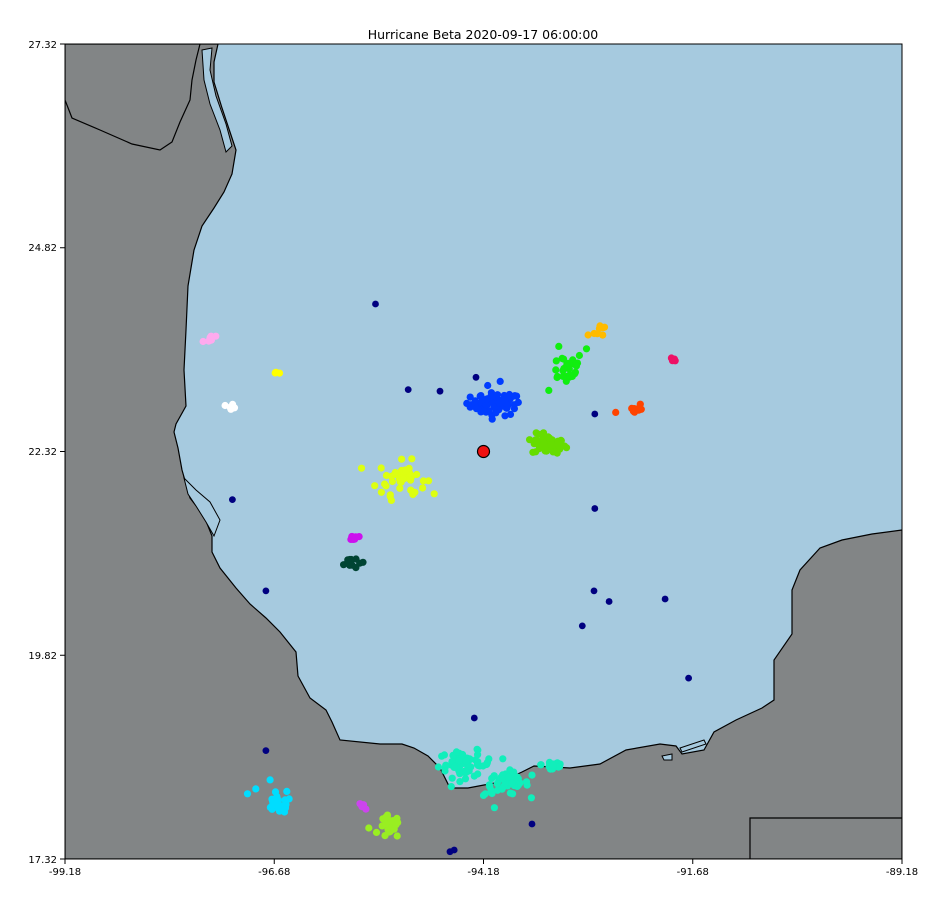 The image size is (946, 905). Describe the element at coordinates (667, 757) in the screenshot. I see `lagoon-terminos` at that location.